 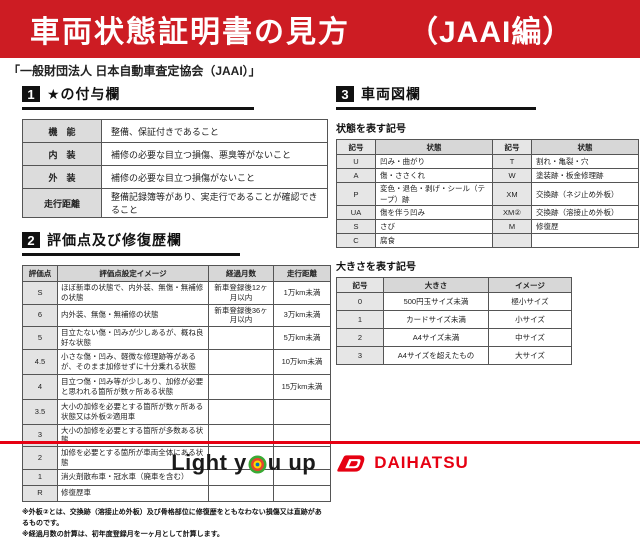 What do you see at coordinates (434, 213) in the screenshot?
I see `state-cell: 傷を伴う凹み` at bounding box center [434, 213].